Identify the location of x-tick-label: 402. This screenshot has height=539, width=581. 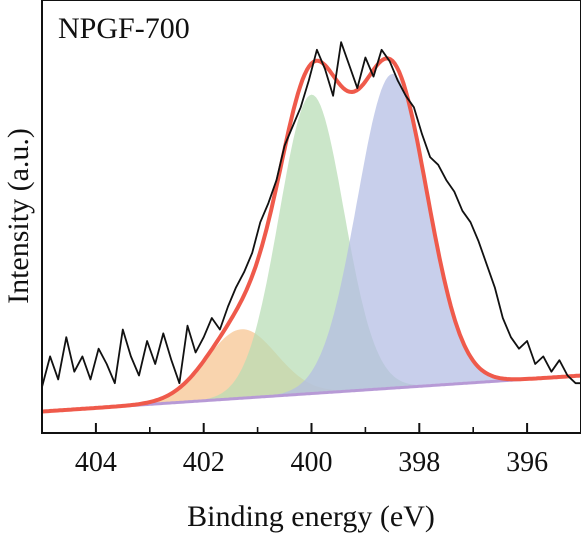
(204, 462).